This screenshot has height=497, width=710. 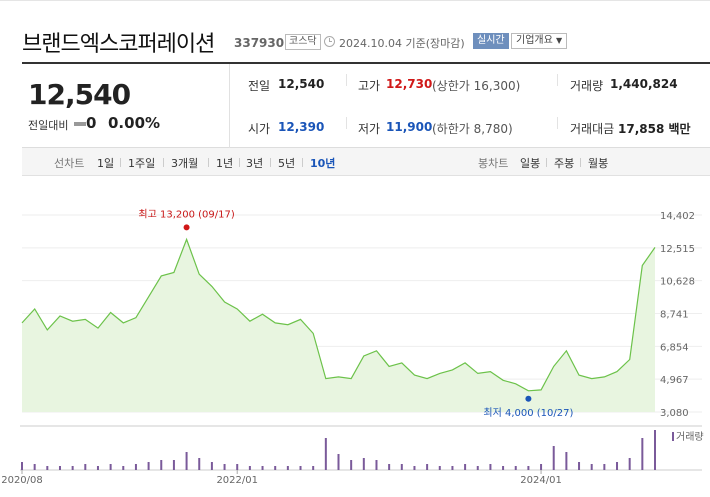 What do you see at coordinates (409, 84) in the screenshot?
I see `high-value: 12,730` at bounding box center [409, 84].